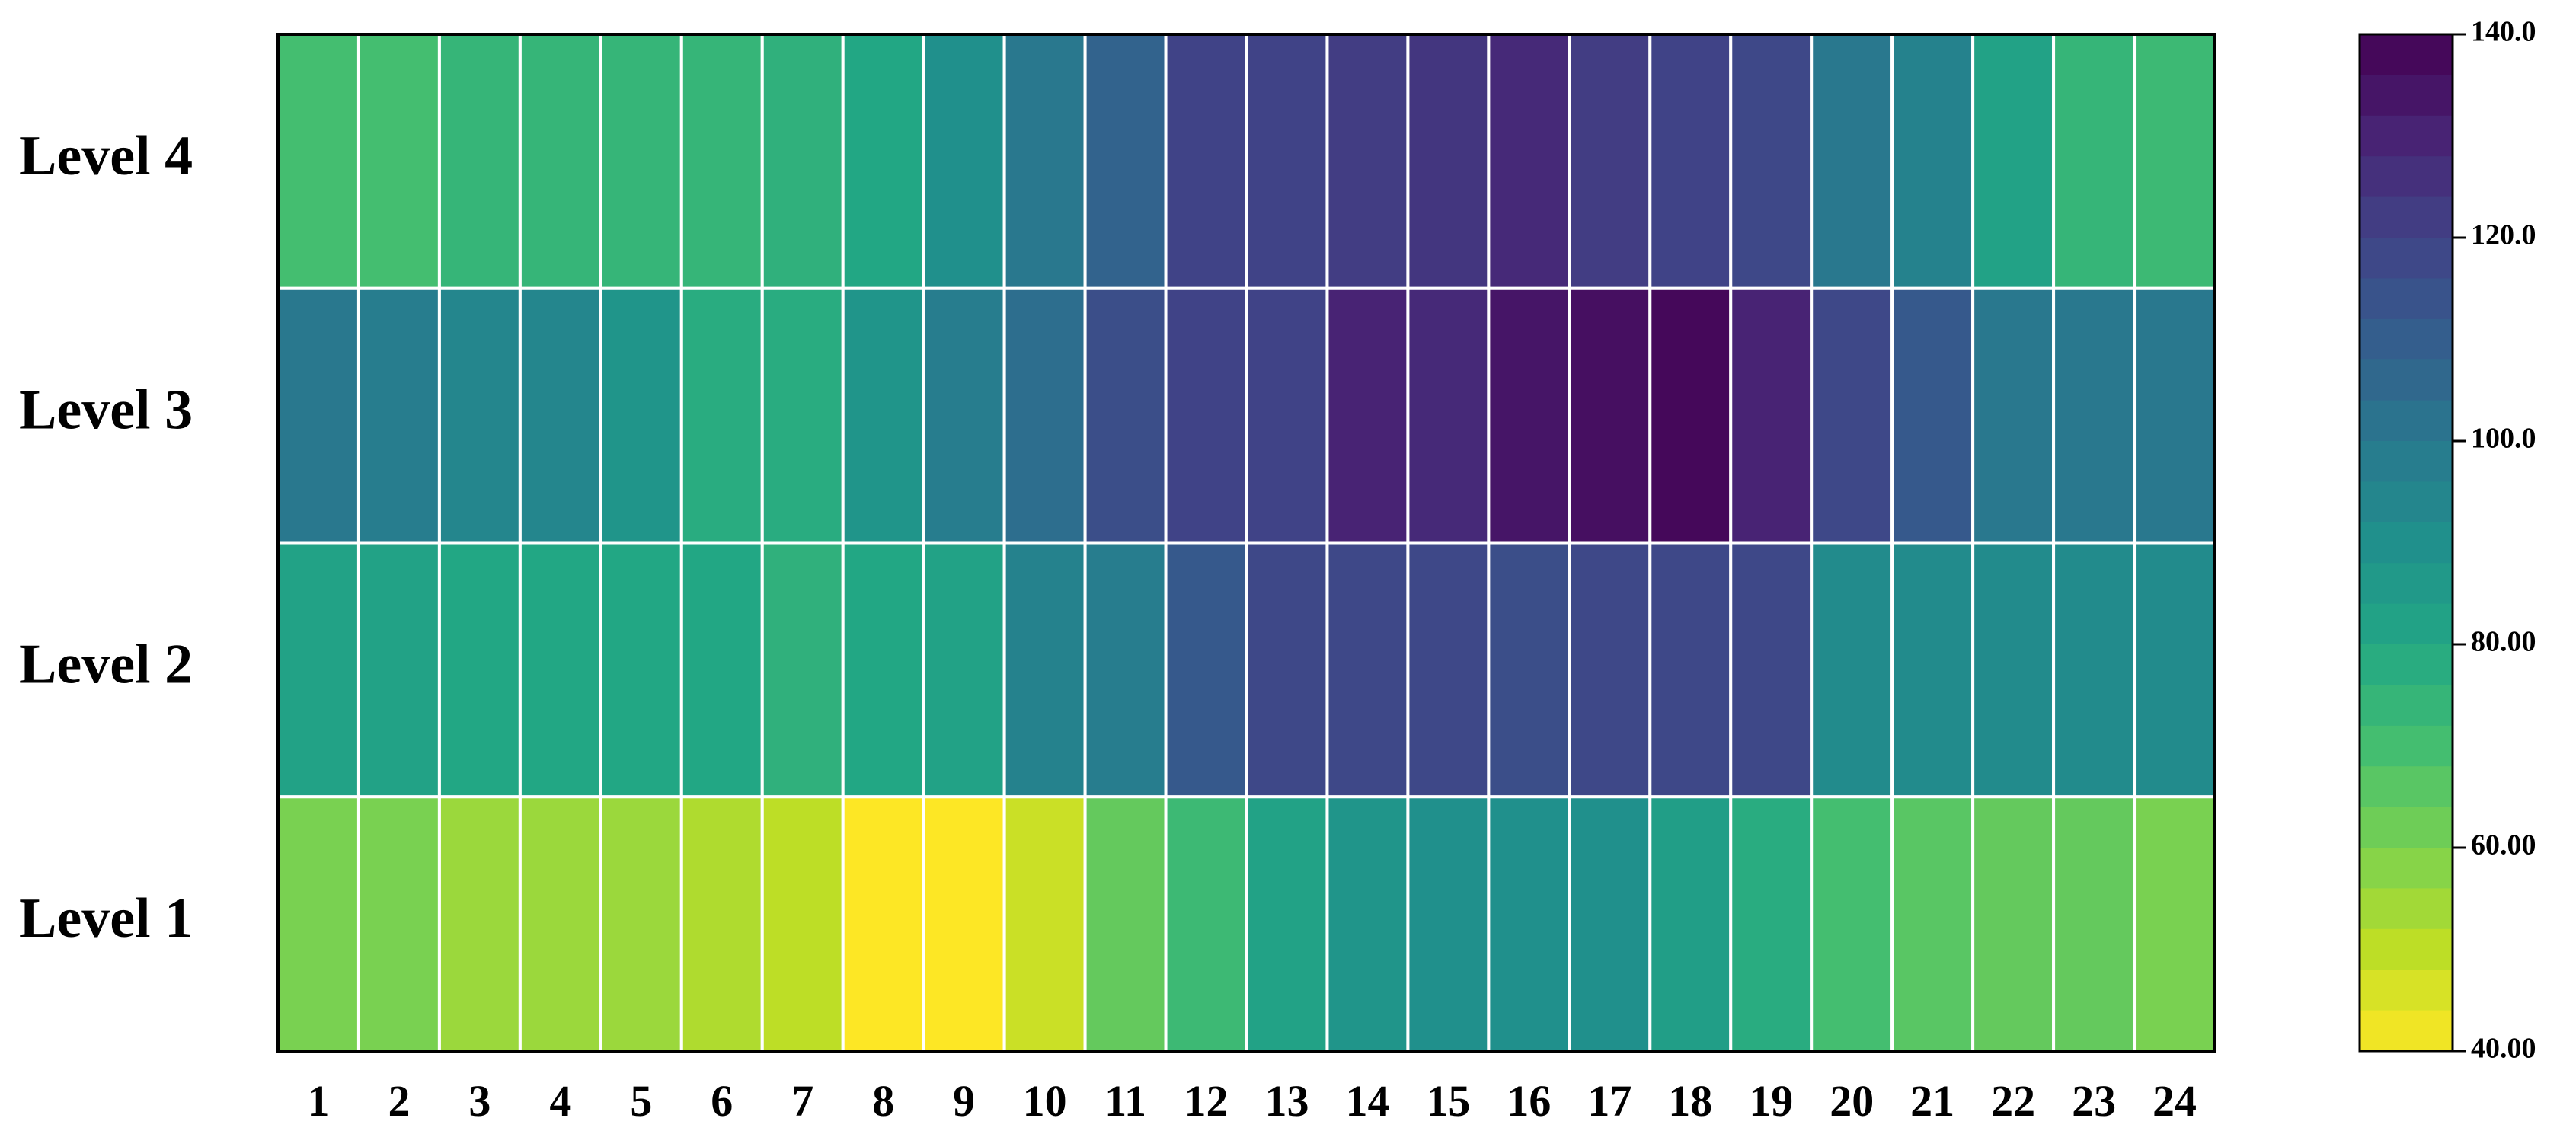 The height and width of the screenshot is (1147, 2576). I want to click on column-label: 6, so click(722, 1101).